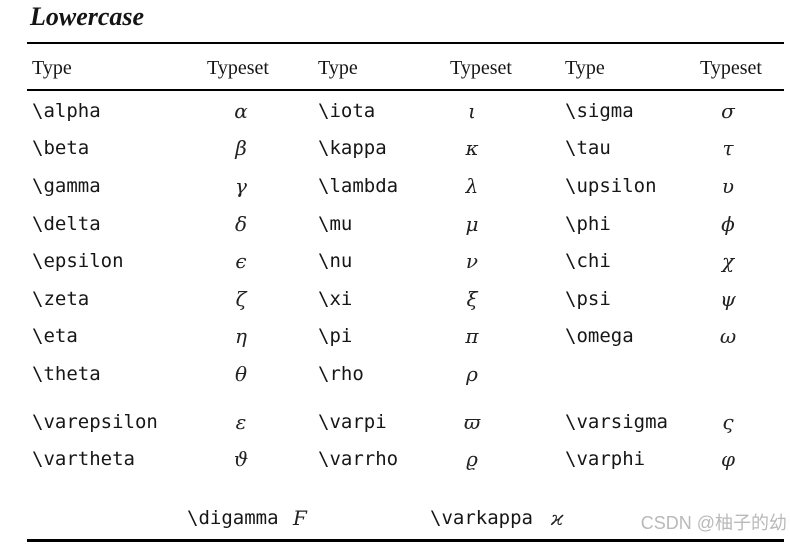 The height and width of the screenshot is (550, 790). Describe the element at coordinates (238, 68) in the screenshot. I see `col-header-typeset-1: Typeset` at that location.